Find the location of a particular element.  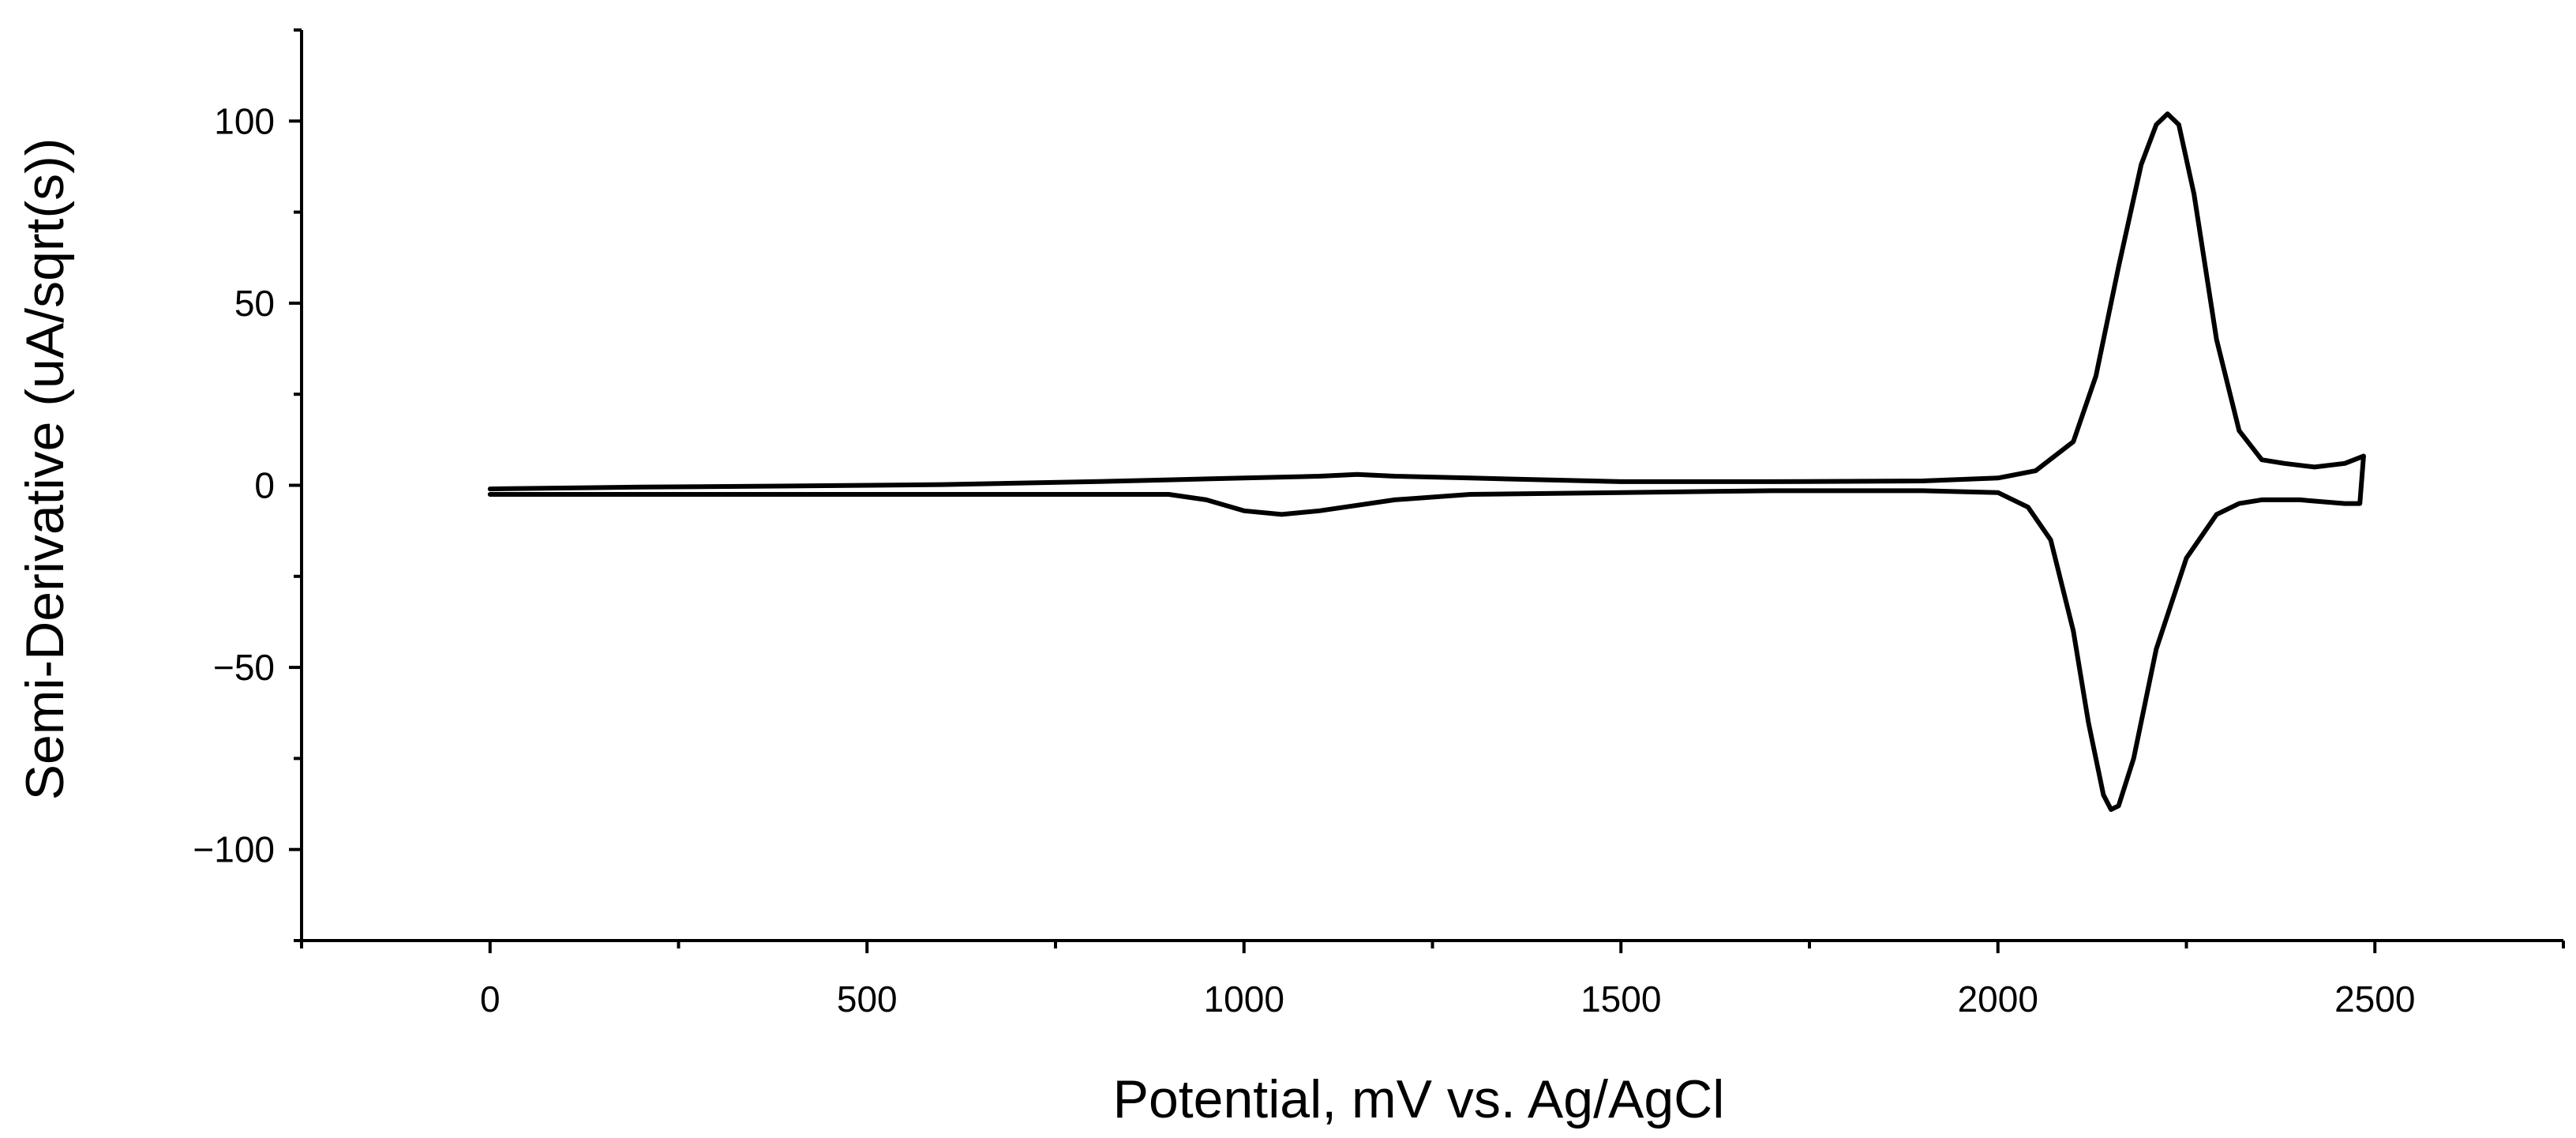

x-axis-title: Potential, mV vs. Ag/AgCl is located at coordinates (1419, 1099).